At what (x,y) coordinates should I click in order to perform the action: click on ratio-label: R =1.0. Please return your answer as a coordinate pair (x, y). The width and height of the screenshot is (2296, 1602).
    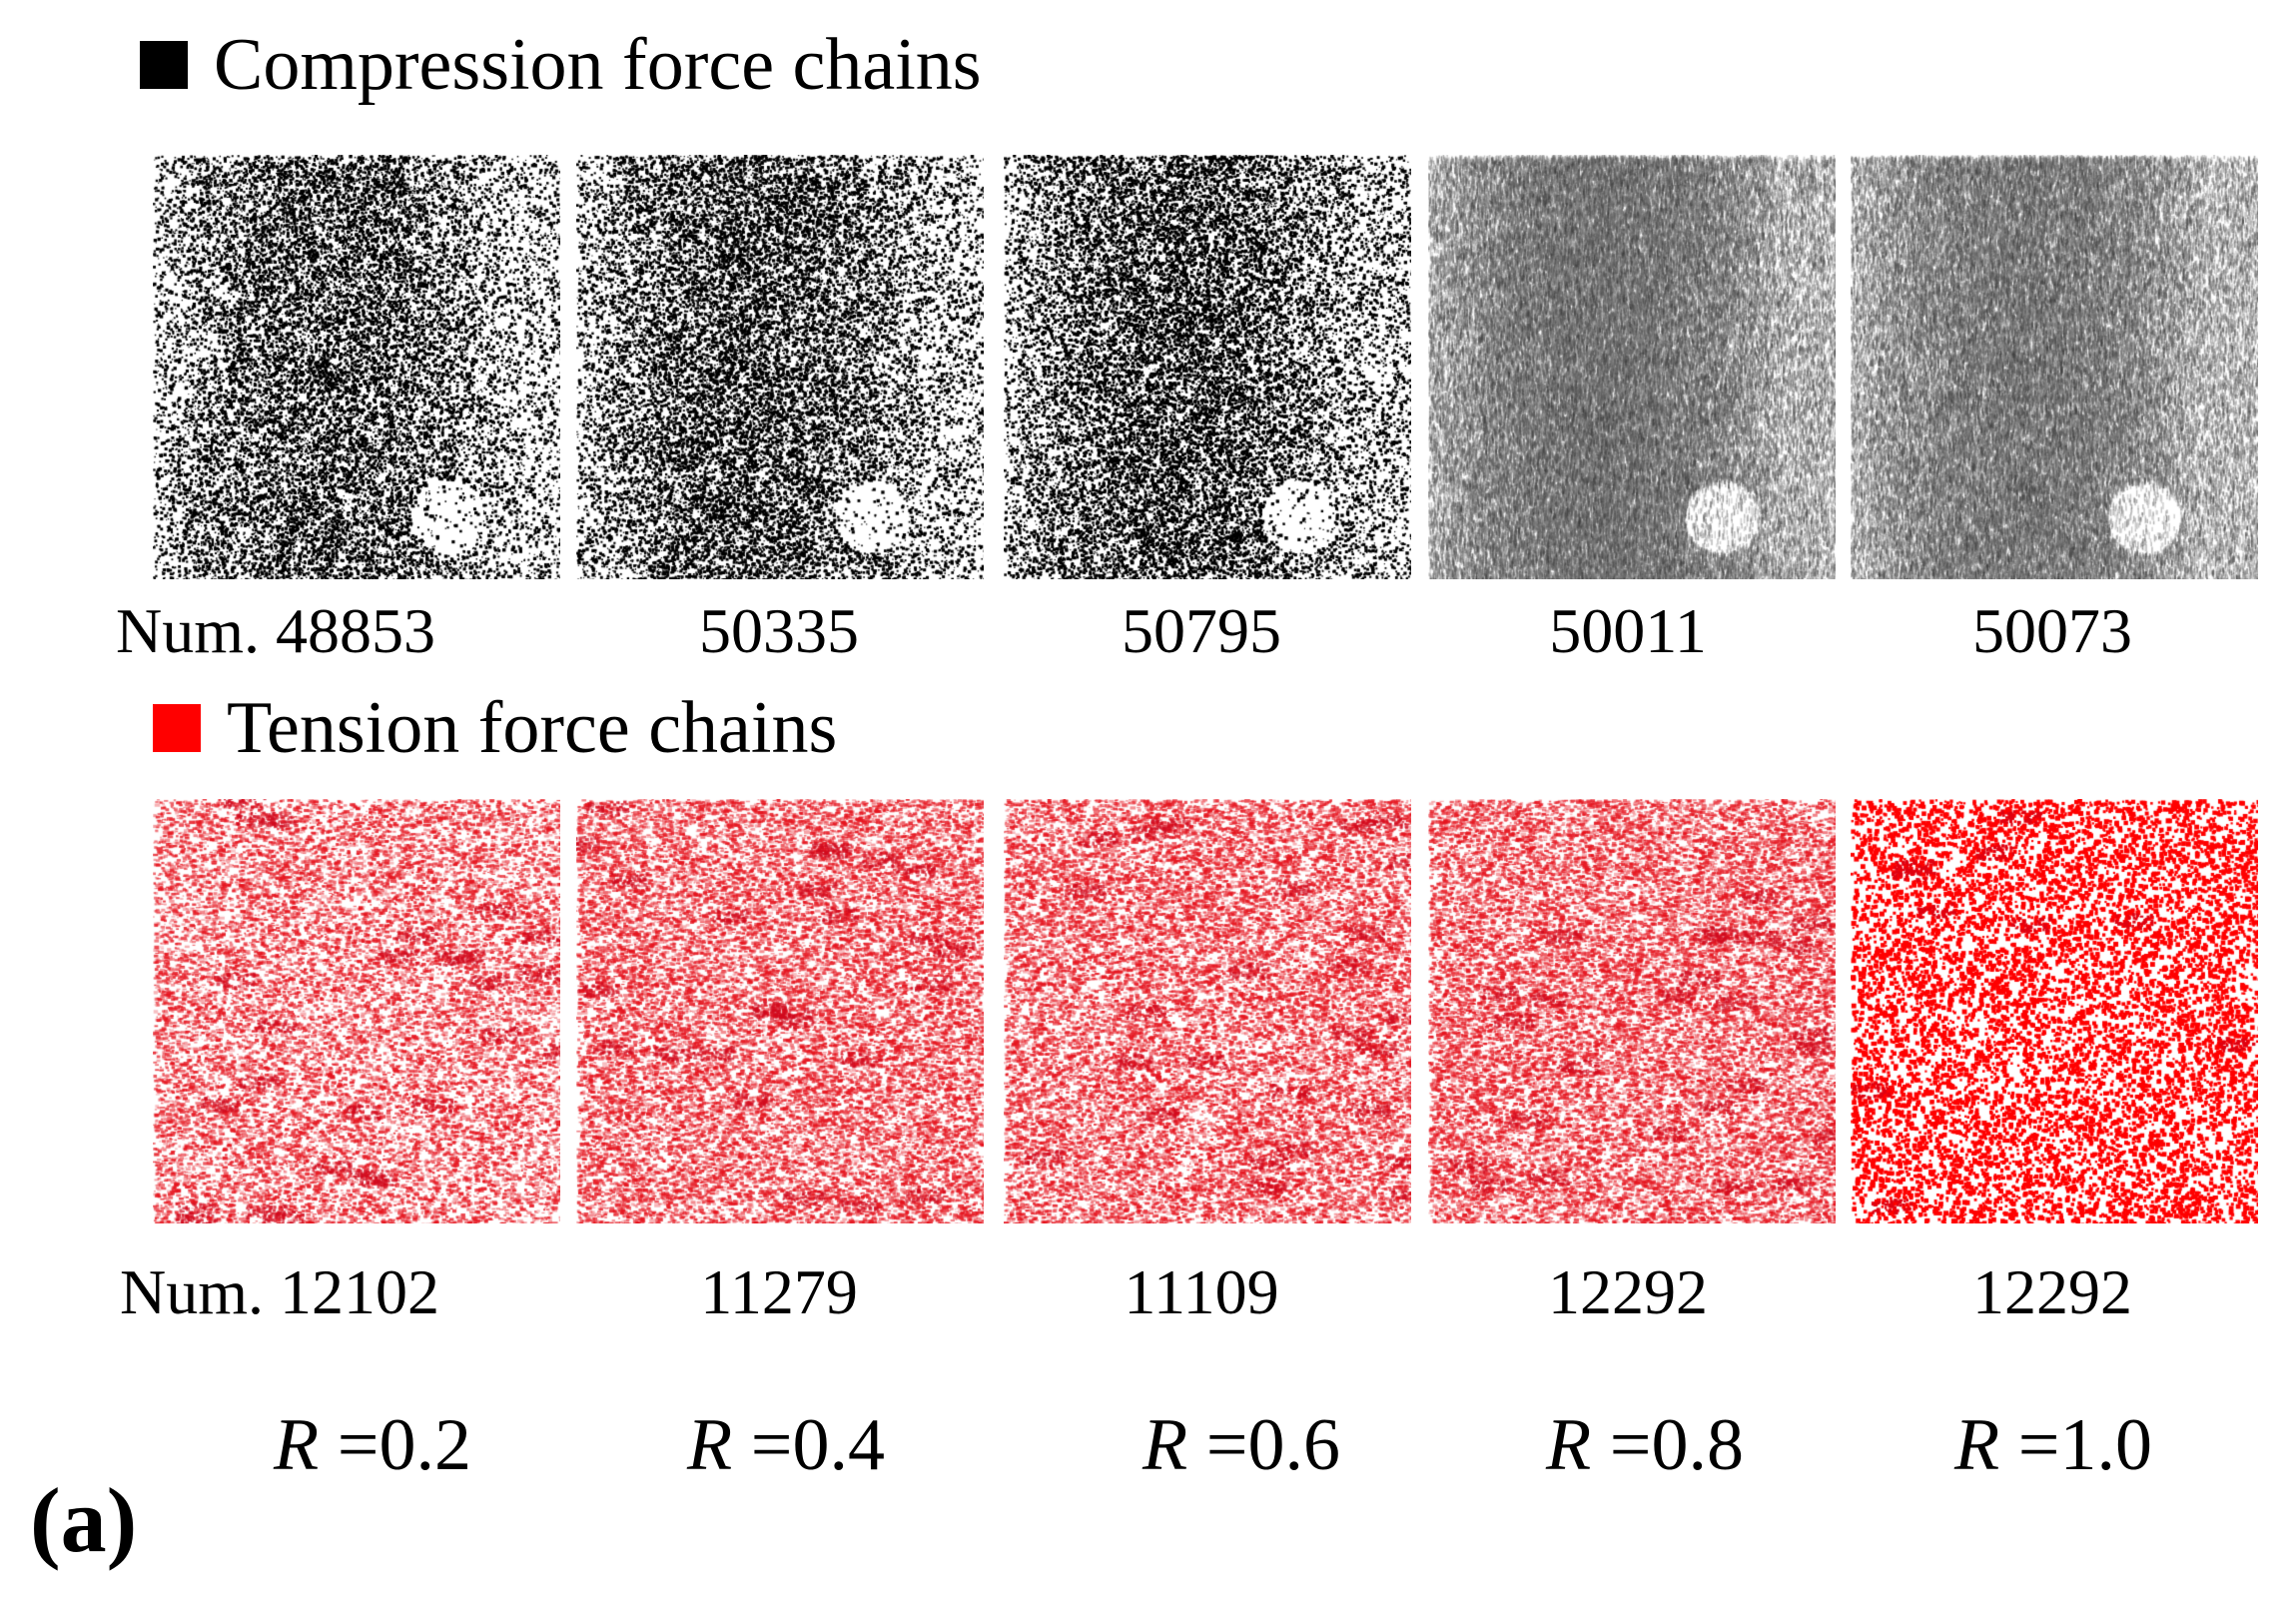
    Looking at the image, I should click on (2053, 1445).